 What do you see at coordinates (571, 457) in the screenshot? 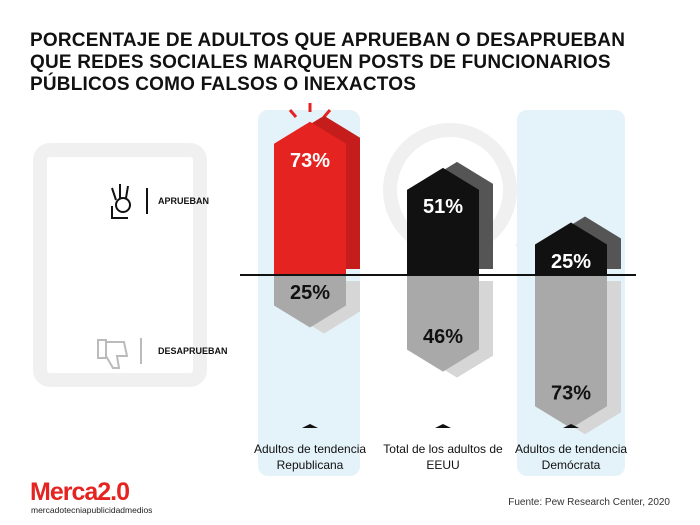
I see `category-label: Adultos de tendencia Demócrata` at bounding box center [571, 457].